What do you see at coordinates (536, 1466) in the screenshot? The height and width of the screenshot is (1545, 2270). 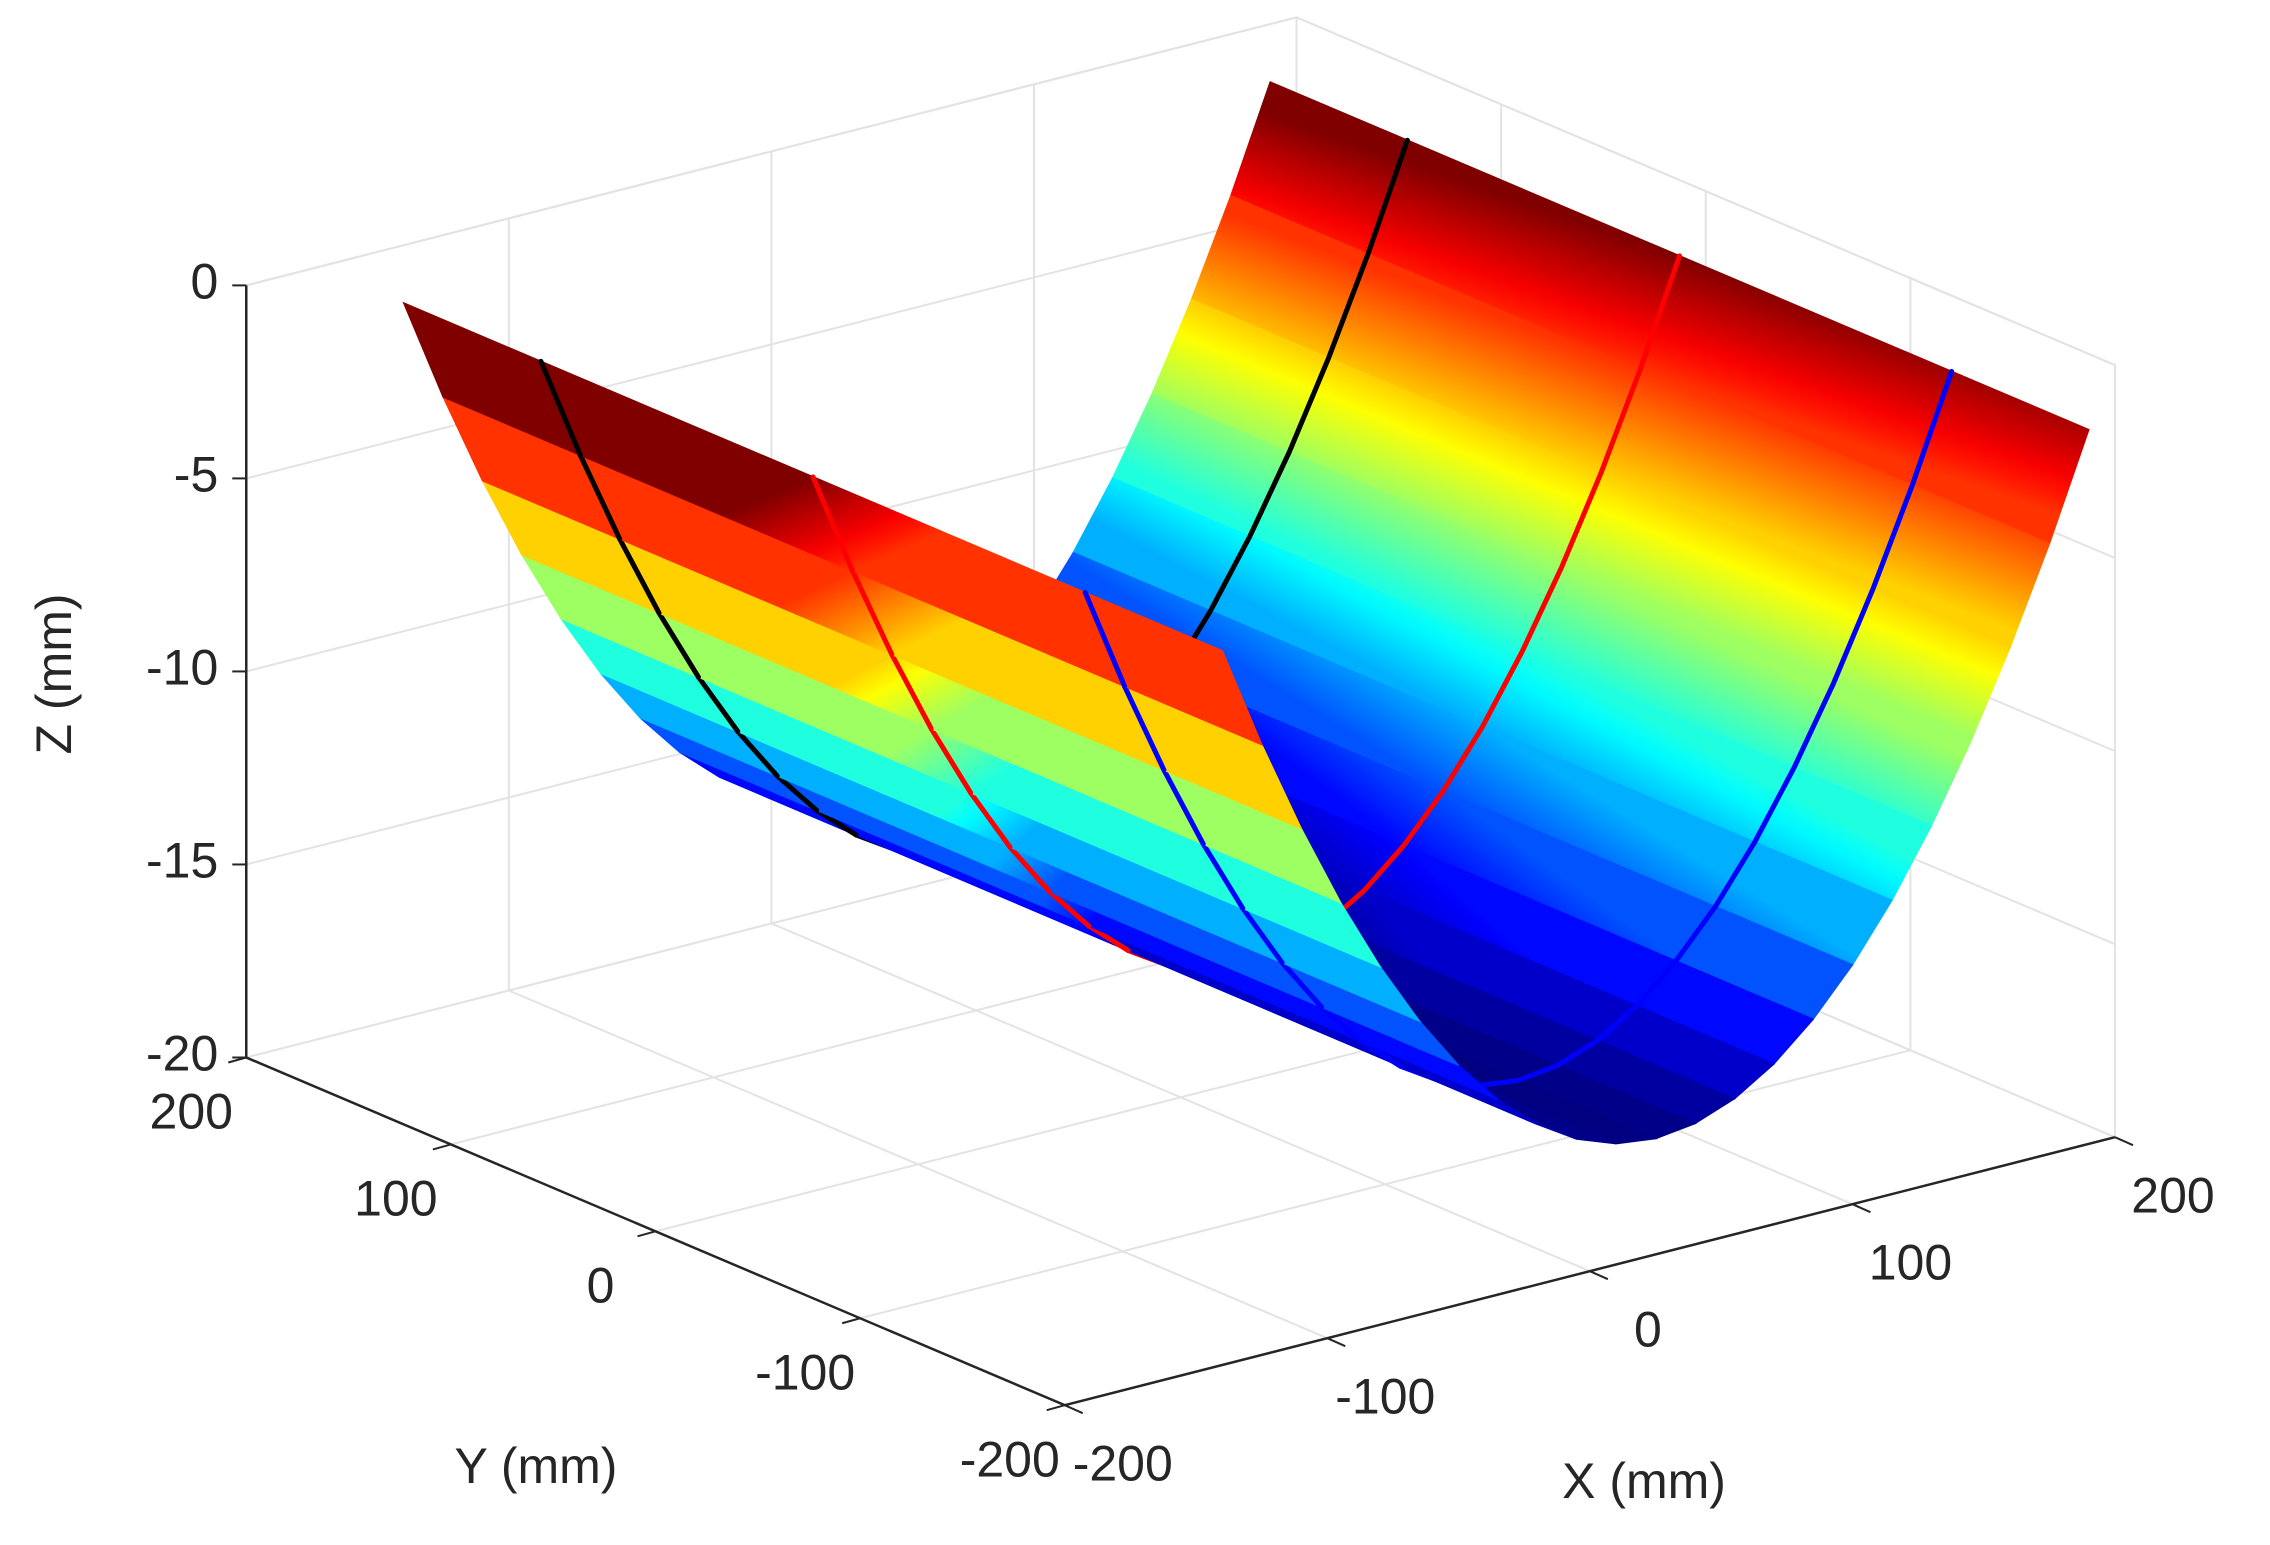 I see `y-axis-label: Y (mm)` at bounding box center [536, 1466].